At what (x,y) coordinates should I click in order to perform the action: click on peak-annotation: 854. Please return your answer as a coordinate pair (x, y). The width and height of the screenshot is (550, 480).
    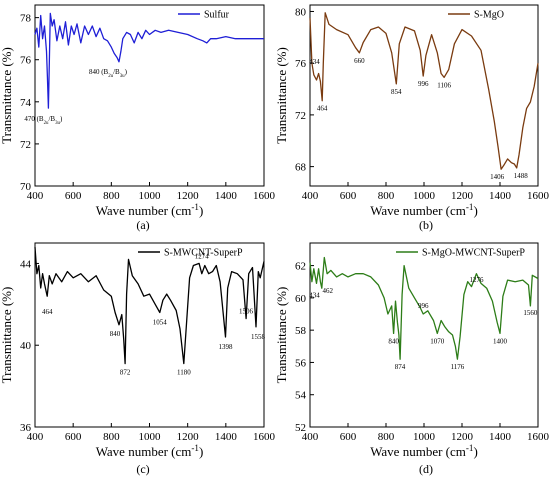
    Looking at the image, I should click on (396, 92).